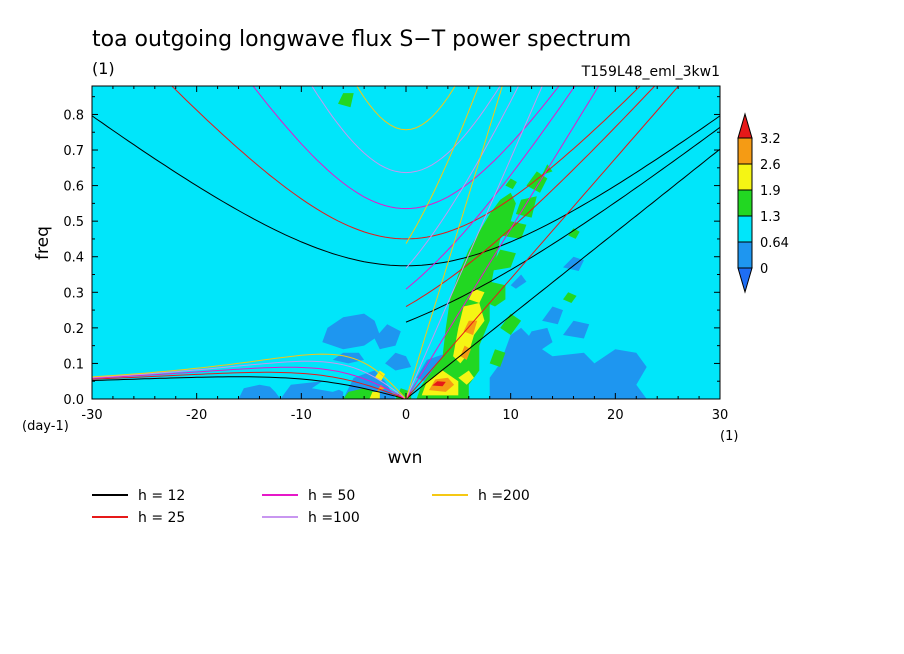 The width and height of the screenshot is (904, 654). What do you see at coordinates (73, 222) in the screenshot?
I see `y-tick-label: 0.5` at bounding box center [73, 222].